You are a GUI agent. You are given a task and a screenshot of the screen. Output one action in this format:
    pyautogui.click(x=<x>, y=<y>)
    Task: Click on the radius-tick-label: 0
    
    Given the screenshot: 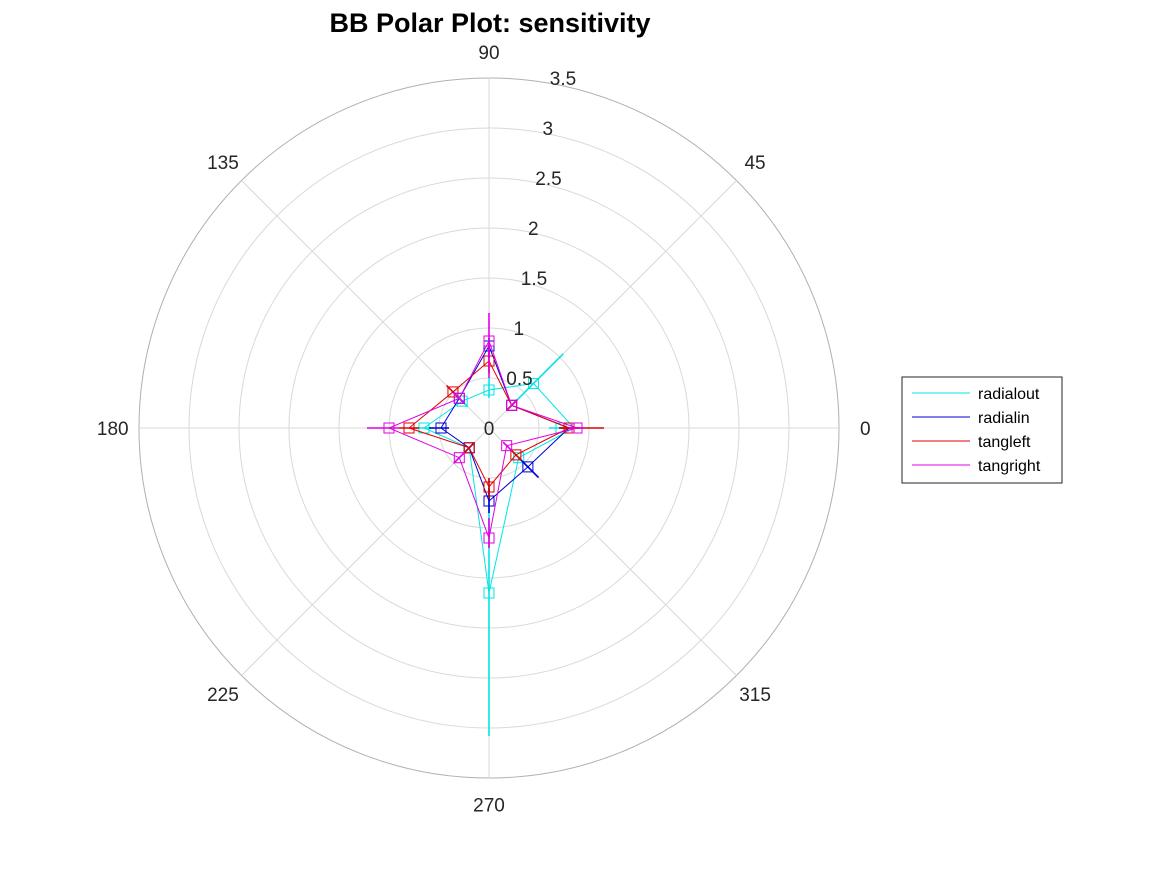 What is the action you would take?
    pyautogui.click(x=489, y=429)
    